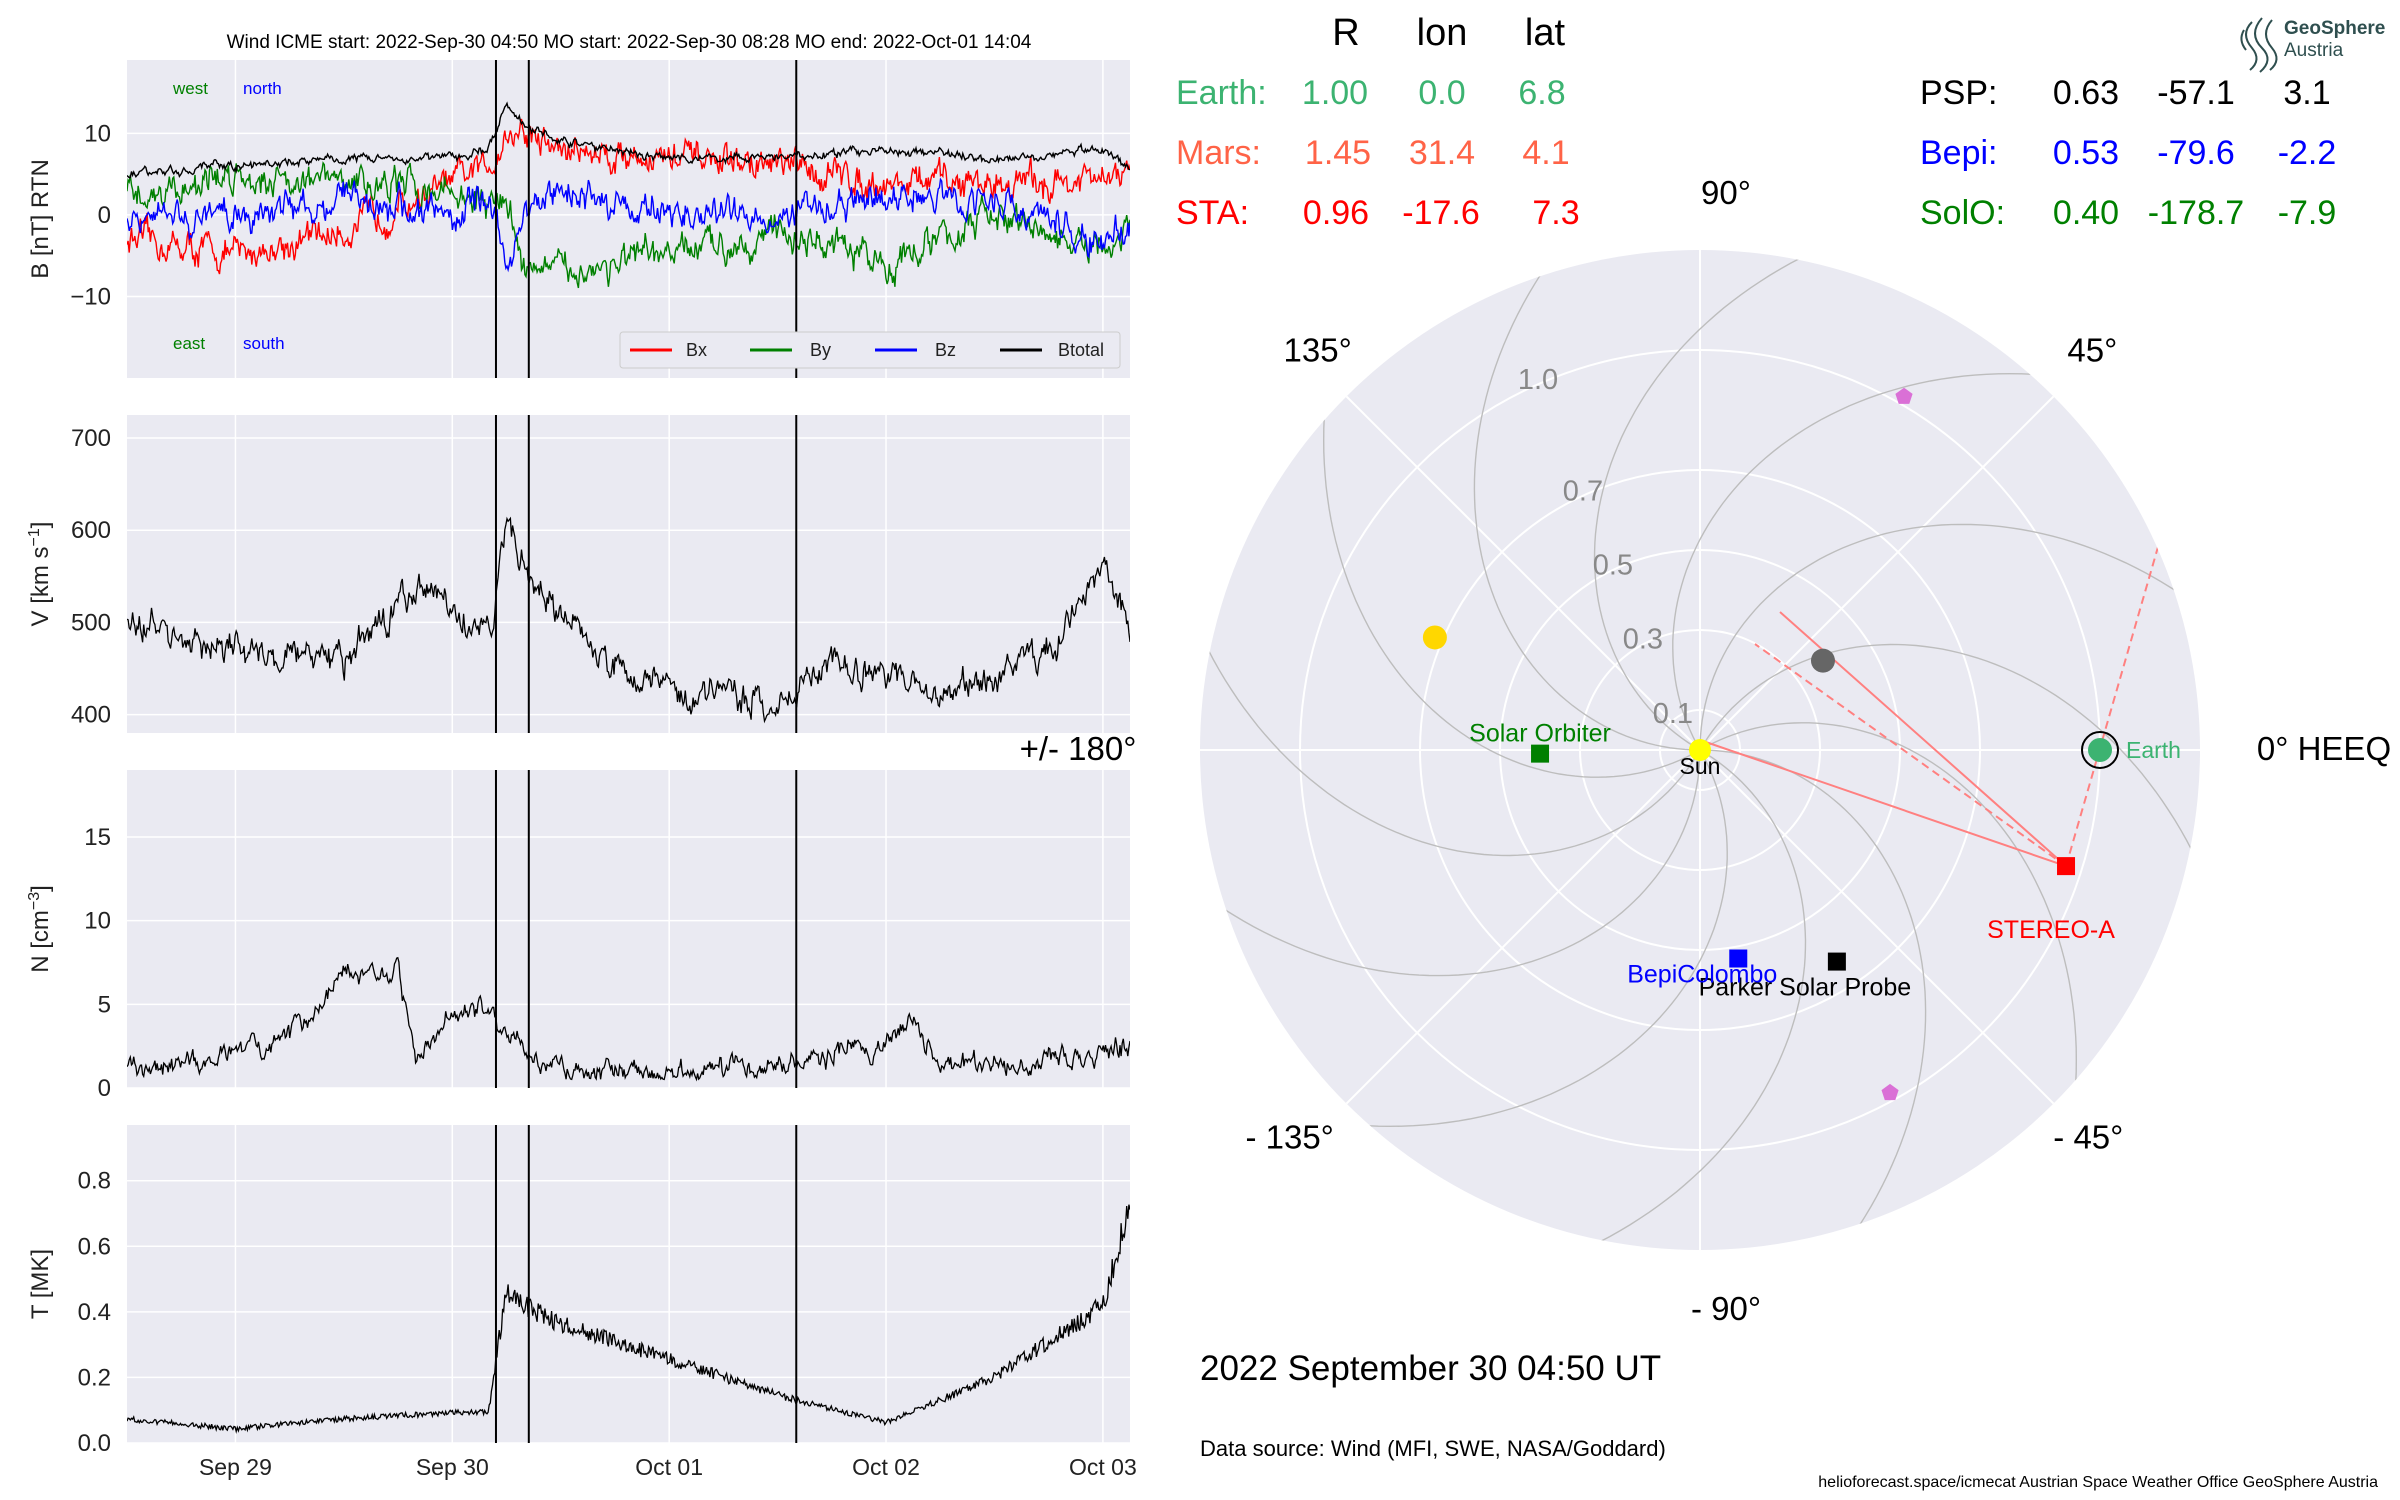 This screenshot has height=1500, width=2400. Describe the element at coordinates (1081, 350) in the screenshot. I see `legend-btotal: Btotal` at that location.